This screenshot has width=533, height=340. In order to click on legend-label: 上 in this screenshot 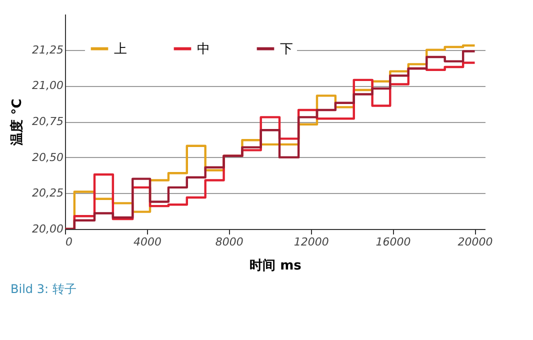, I will do `click(120, 49)`.